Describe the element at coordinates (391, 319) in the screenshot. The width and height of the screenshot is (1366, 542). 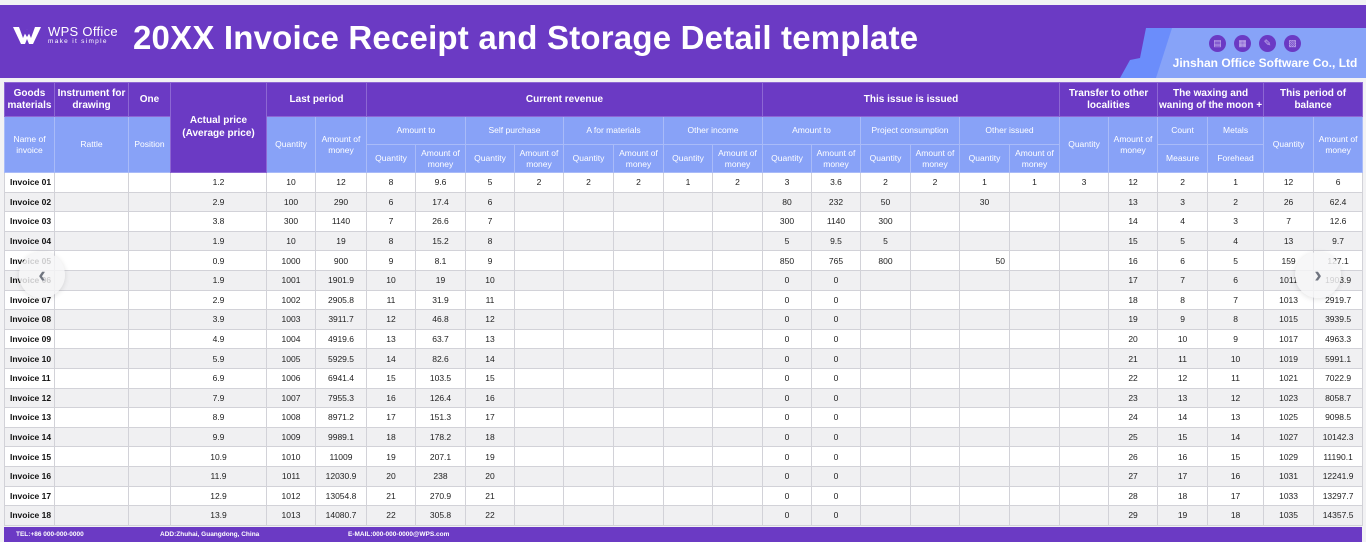
I see `cell-cr-q: 12` at that location.